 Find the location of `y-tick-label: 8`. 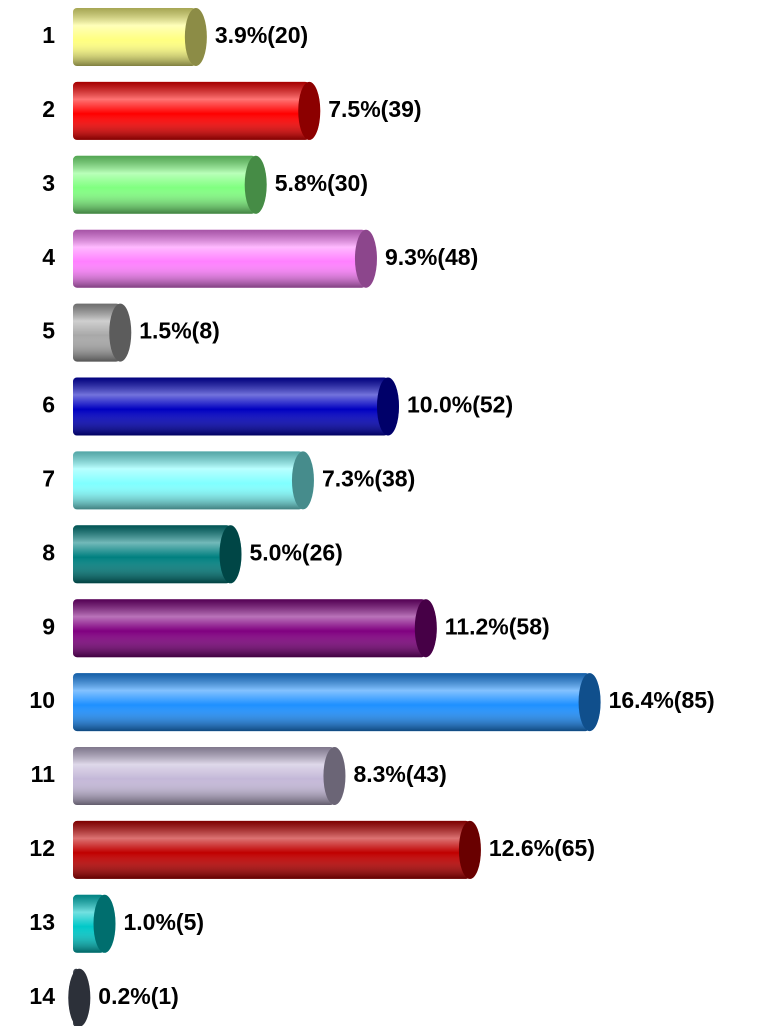

y-tick-label: 8 is located at coordinates (48, 552).